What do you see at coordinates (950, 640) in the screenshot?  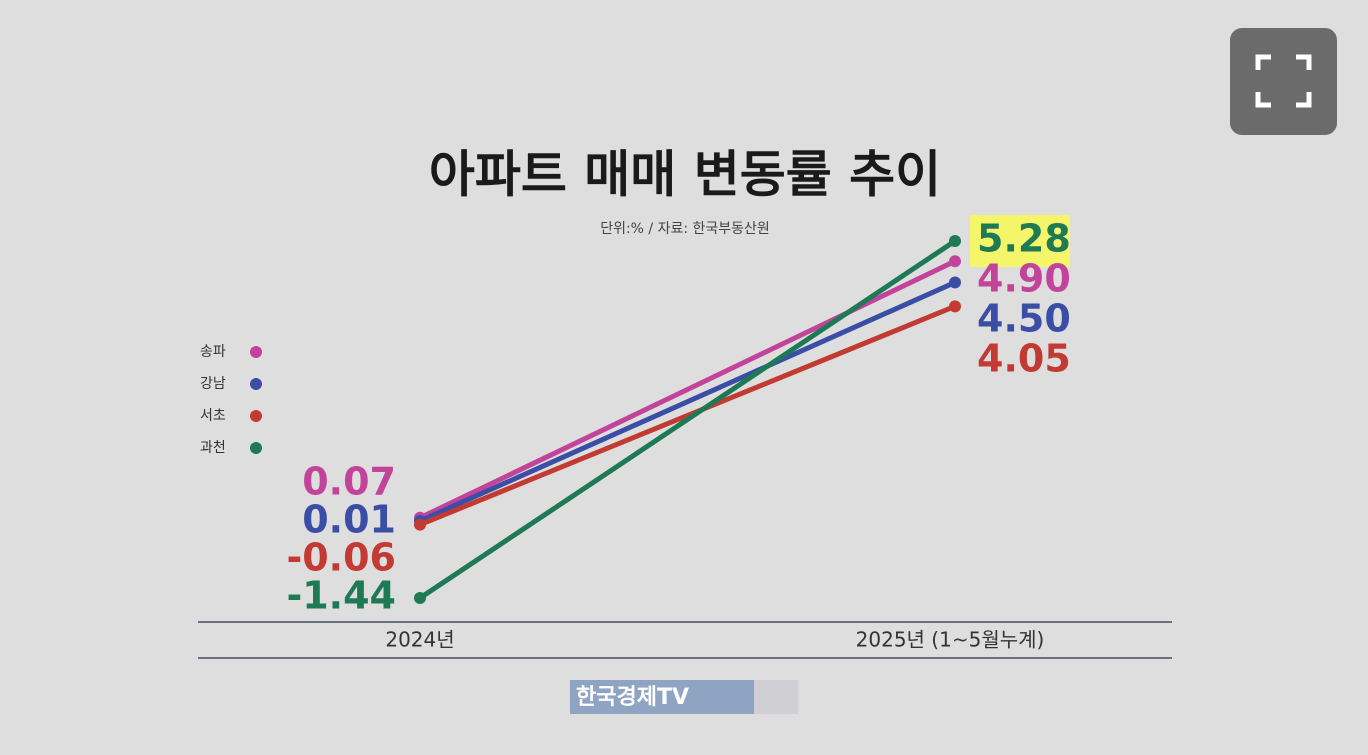 I see `x-tick-label: 2025년 (1~5월누계)` at bounding box center [950, 640].